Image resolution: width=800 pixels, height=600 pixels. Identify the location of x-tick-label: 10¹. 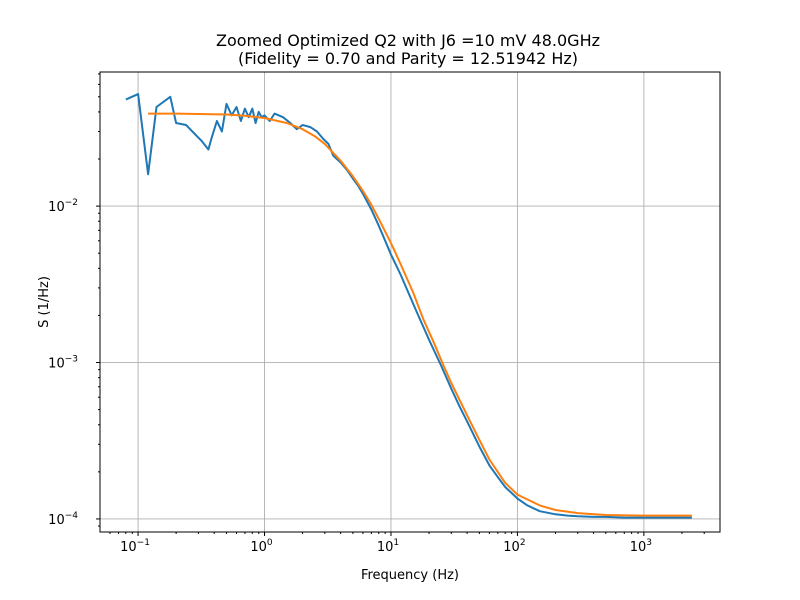
(388, 546).